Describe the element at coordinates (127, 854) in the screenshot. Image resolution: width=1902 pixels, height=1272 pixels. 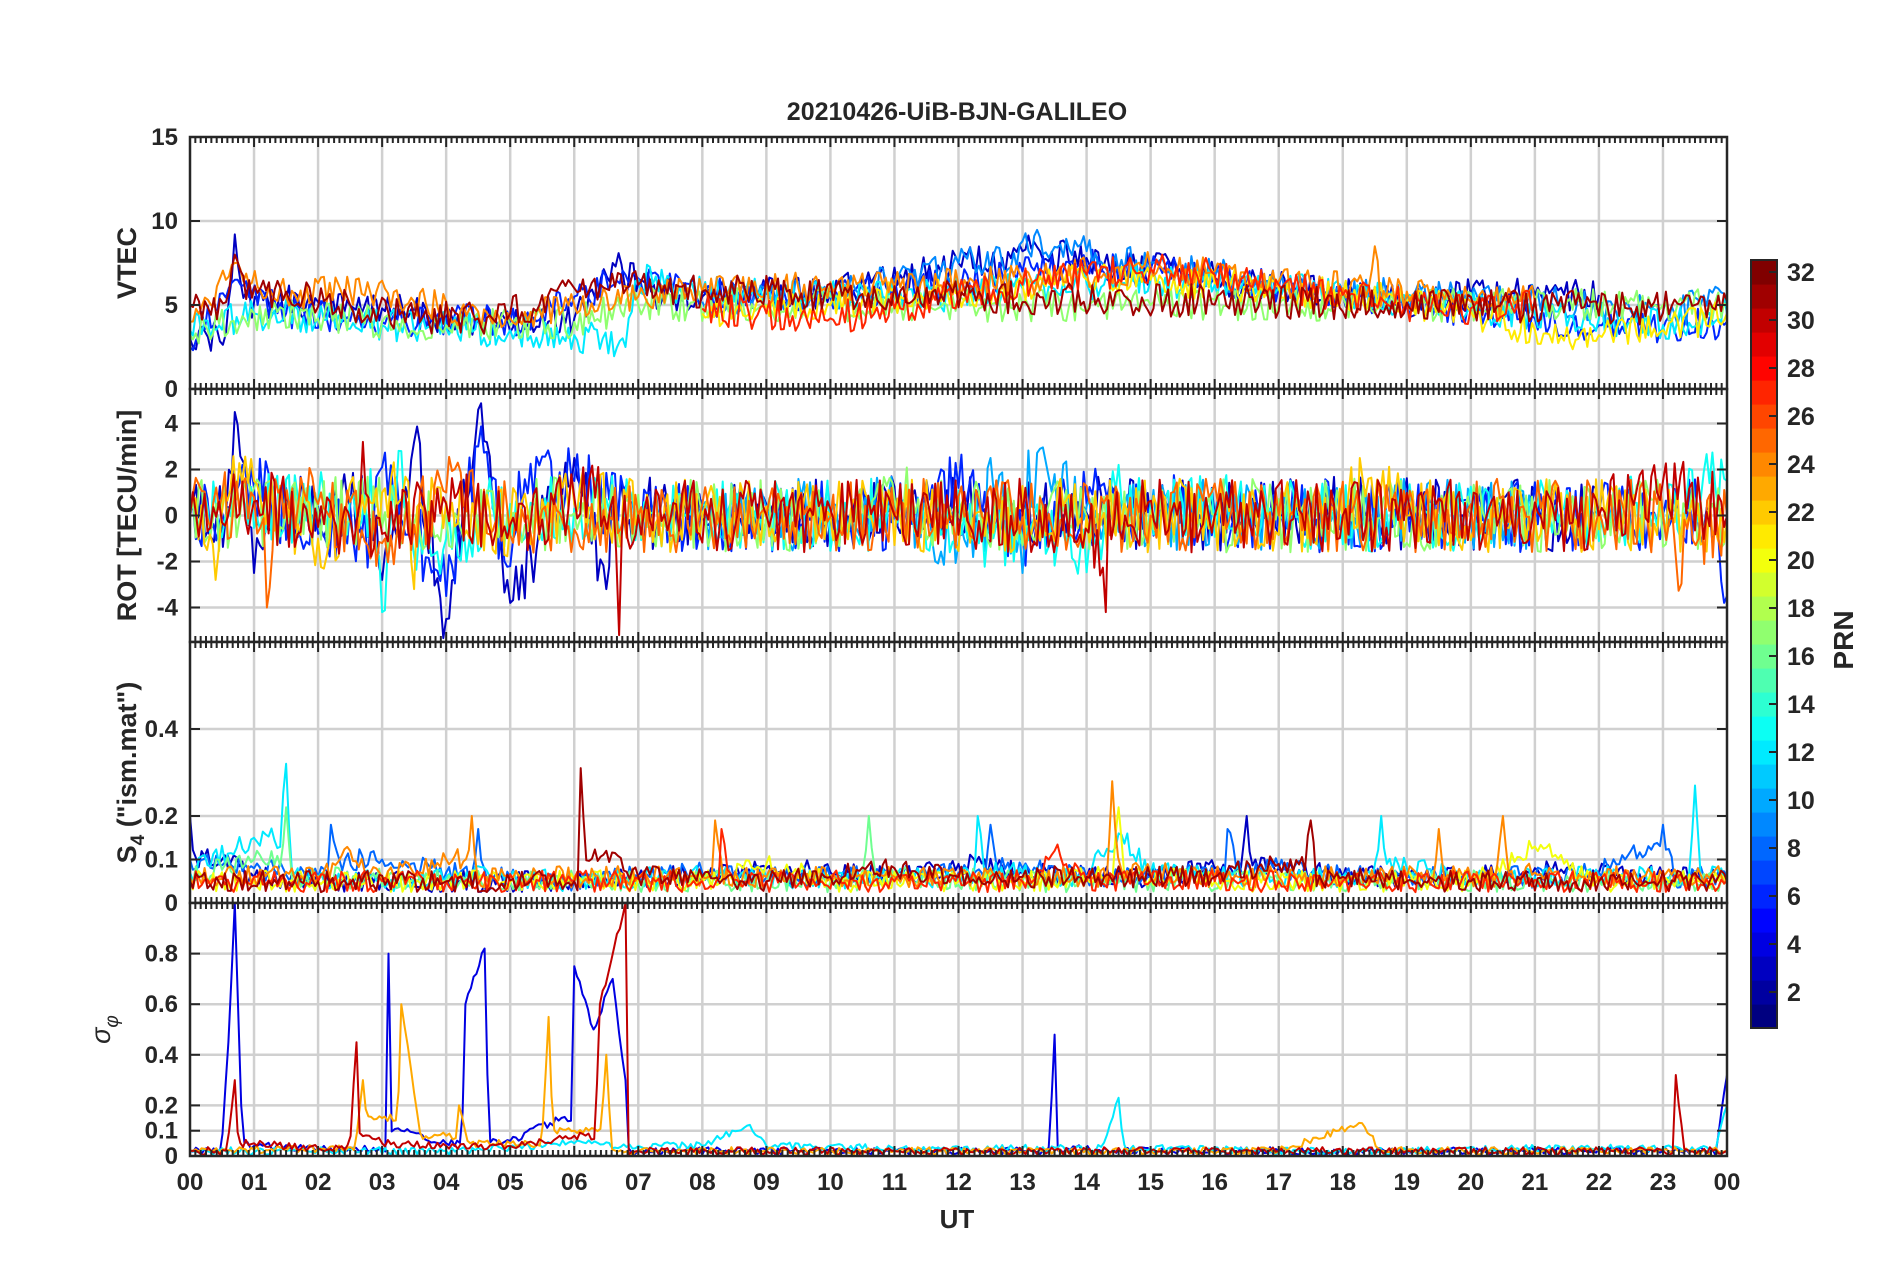
I see `y-axis-label-main: S` at that location.